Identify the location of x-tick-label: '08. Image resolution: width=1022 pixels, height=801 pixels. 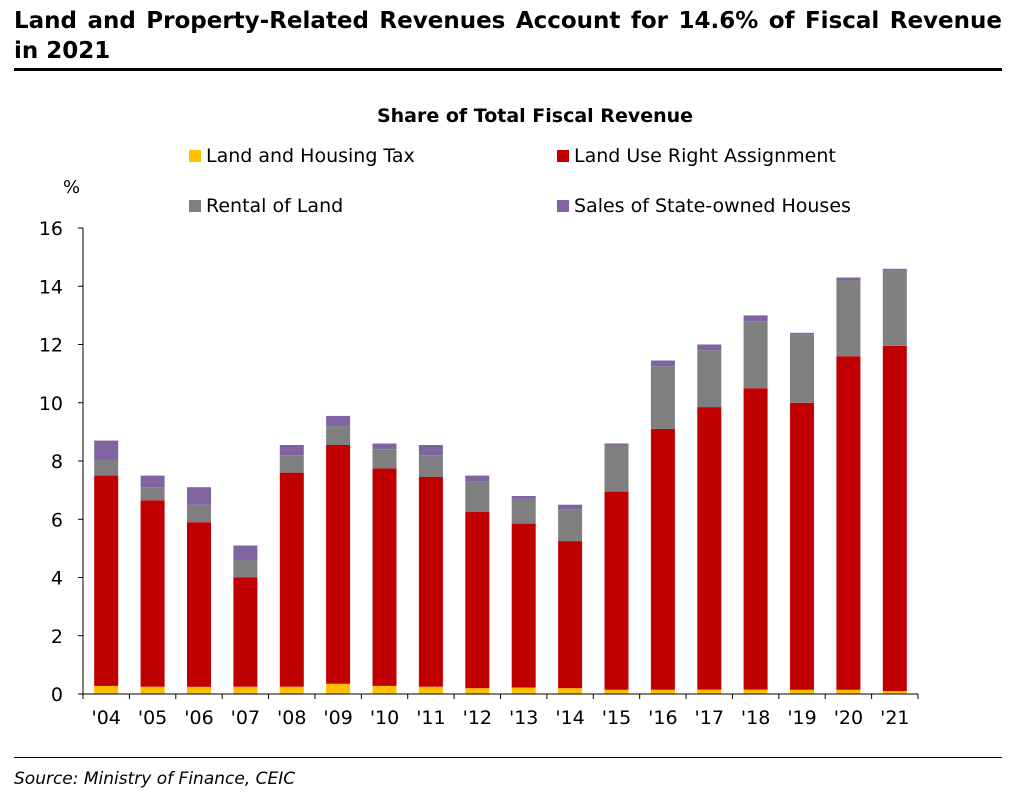
(291, 718).